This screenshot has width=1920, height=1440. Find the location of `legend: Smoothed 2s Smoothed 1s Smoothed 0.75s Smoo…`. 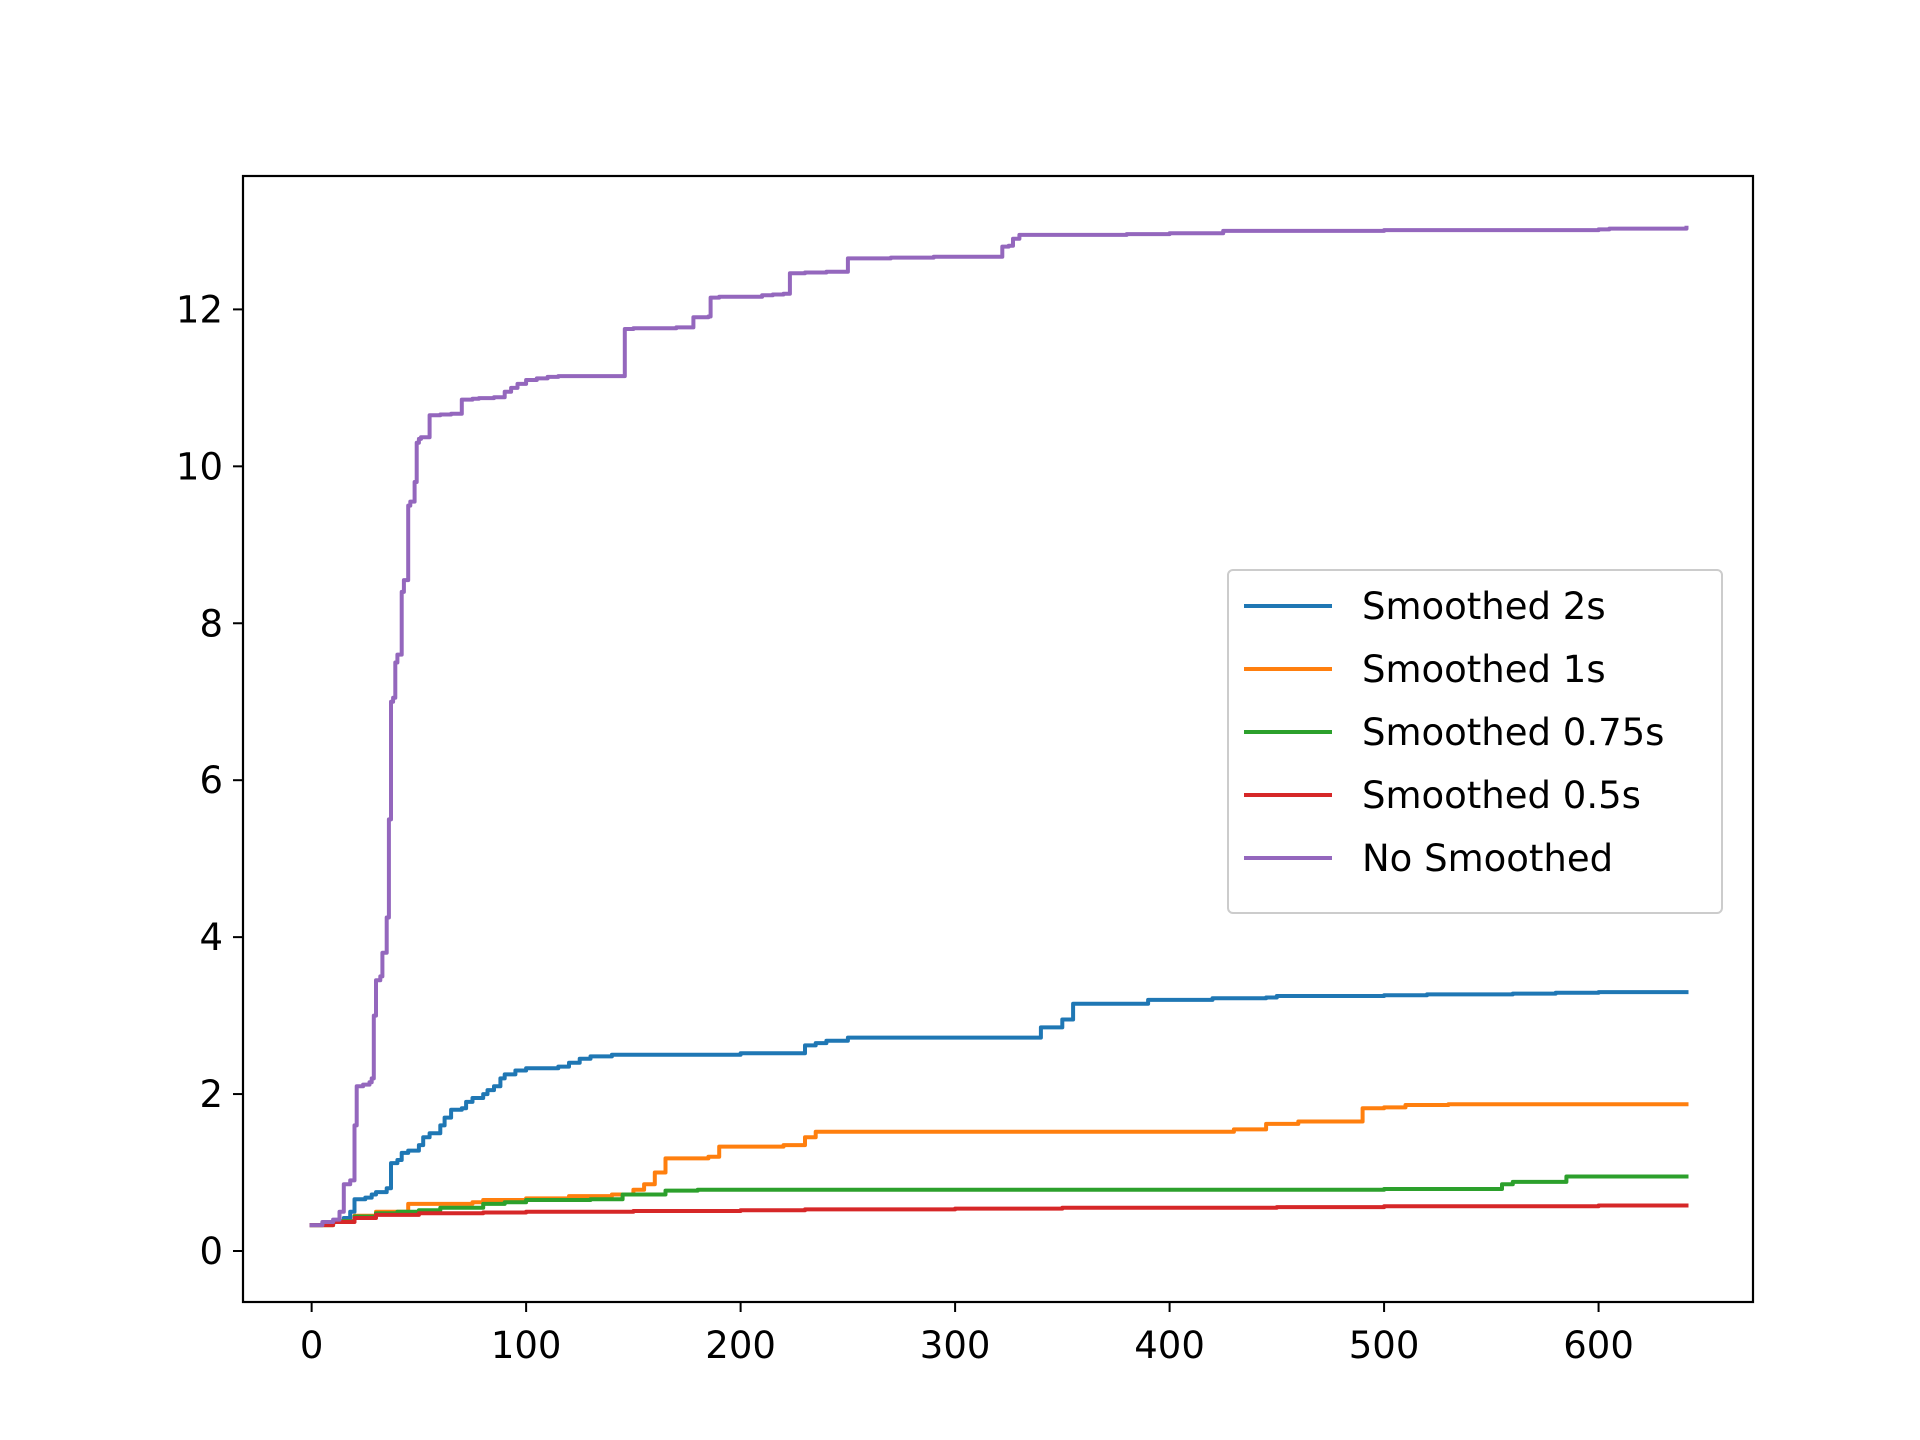

legend: Smoothed 2s Smoothed 1s Smoothed 0.75s Smoo… is located at coordinates (1475, 741).